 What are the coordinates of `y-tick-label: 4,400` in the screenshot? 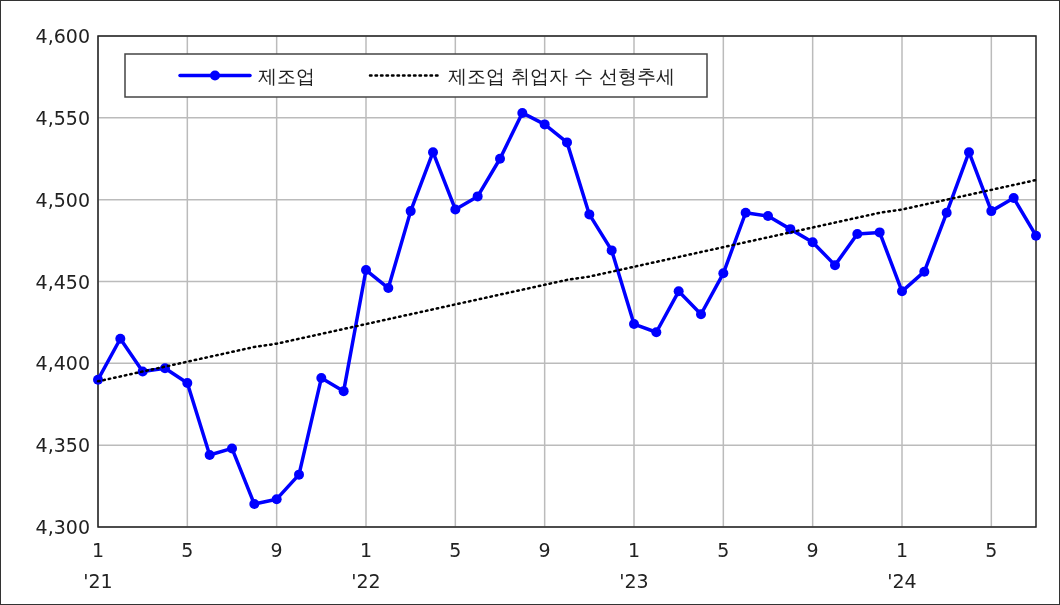 It's located at (62, 363).